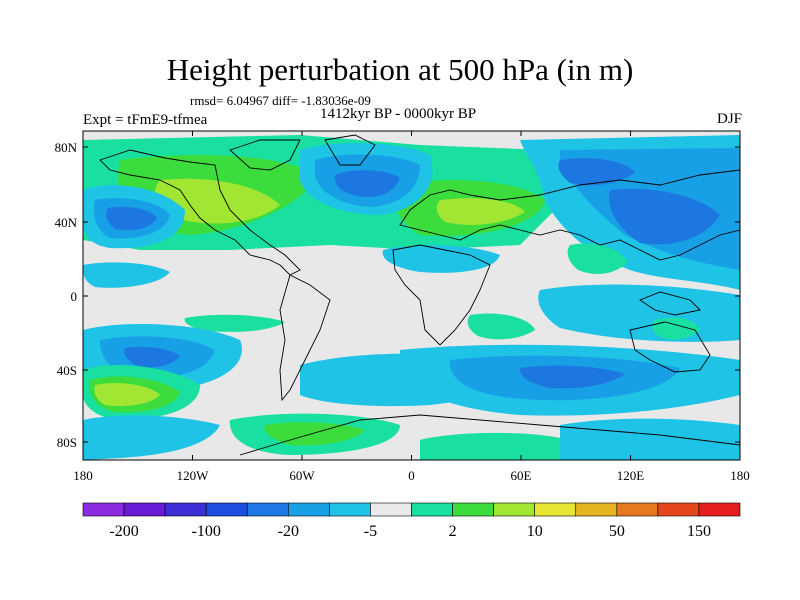  Describe the element at coordinates (67, 442) in the screenshot. I see `y-tick-label: 80S` at that location.